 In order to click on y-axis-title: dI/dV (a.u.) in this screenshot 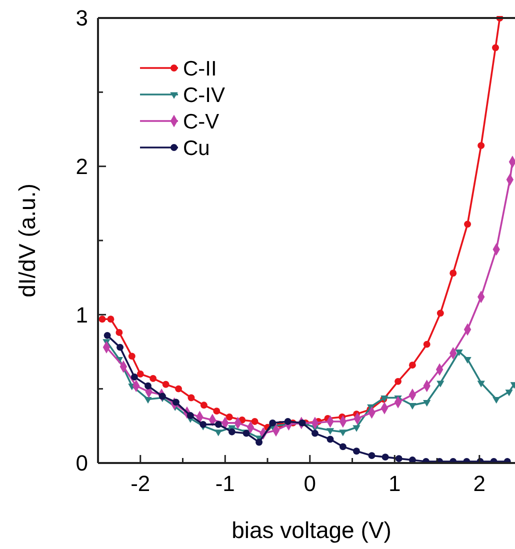, I will do `click(27, 241)`.